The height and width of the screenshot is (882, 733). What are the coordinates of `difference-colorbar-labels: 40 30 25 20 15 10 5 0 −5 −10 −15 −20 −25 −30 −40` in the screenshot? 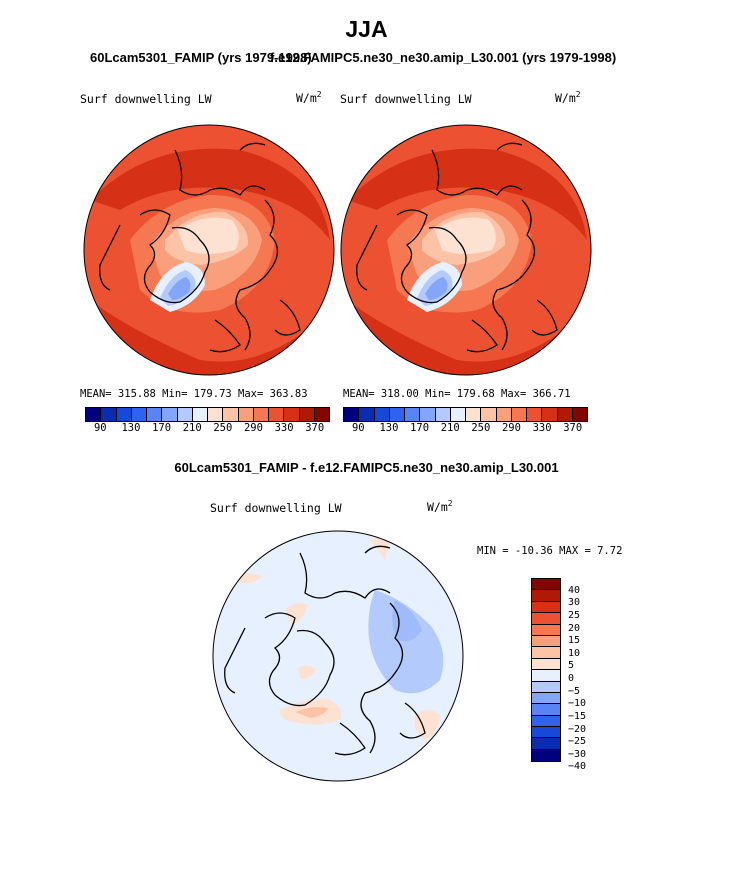 It's located at (588, 678).